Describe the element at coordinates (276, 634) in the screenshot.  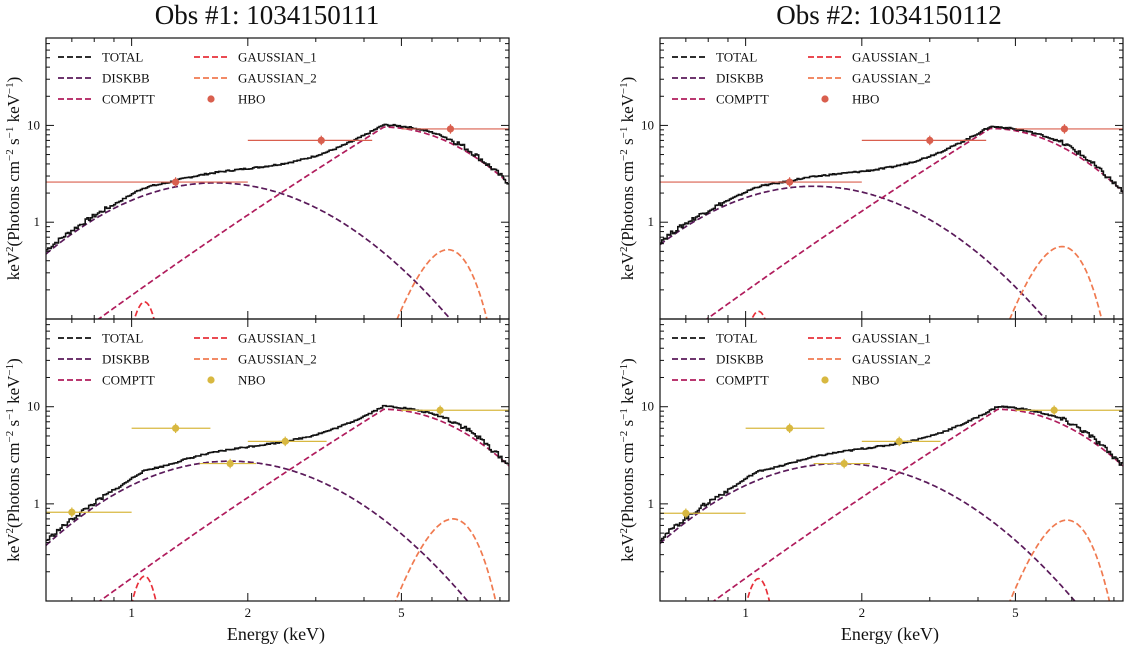
I see `xlabel-left: Energy (keV)` at that location.